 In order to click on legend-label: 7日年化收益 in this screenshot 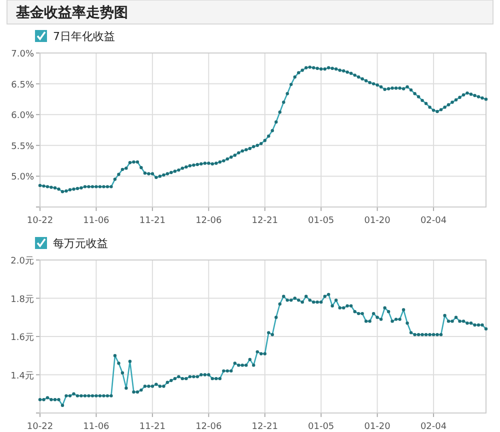, I will do `click(84, 36)`.